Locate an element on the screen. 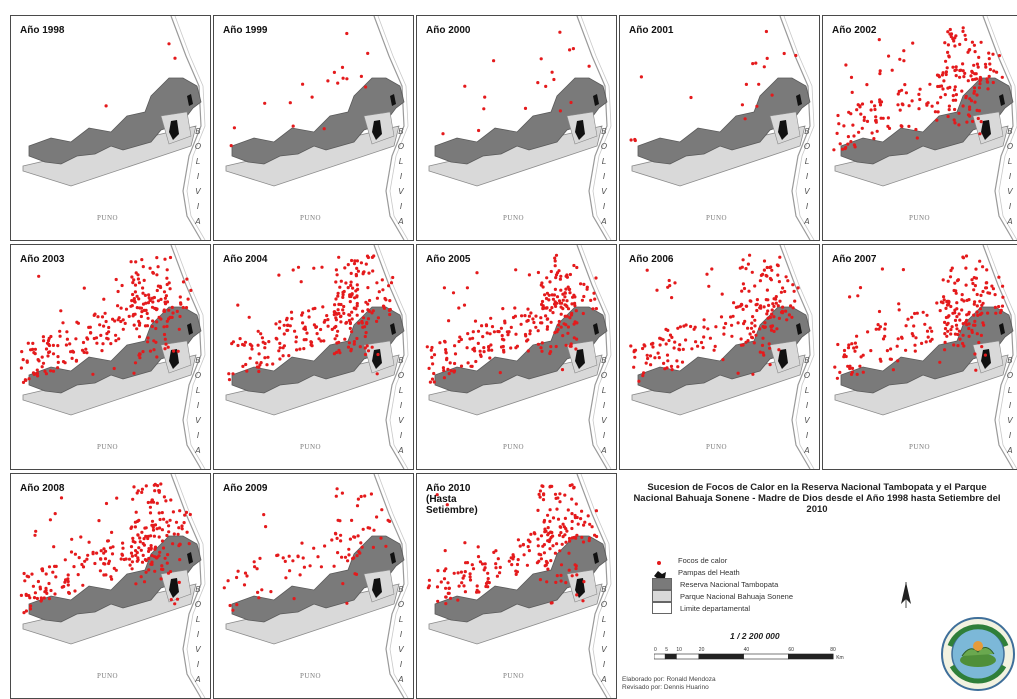 The height and width of the screenshot is (699, 1017). legend-label: Reserva Nacional Tambopata is located at coordinates (729, 584).